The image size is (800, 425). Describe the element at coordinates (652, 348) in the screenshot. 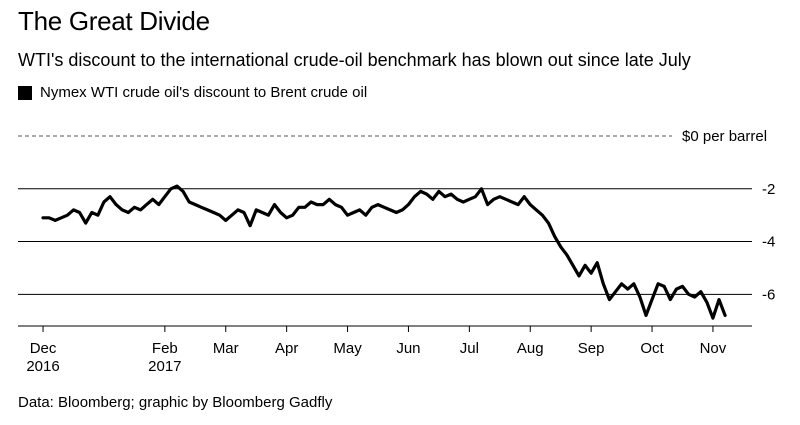

I see `x-tick-label: Oct` at that location.